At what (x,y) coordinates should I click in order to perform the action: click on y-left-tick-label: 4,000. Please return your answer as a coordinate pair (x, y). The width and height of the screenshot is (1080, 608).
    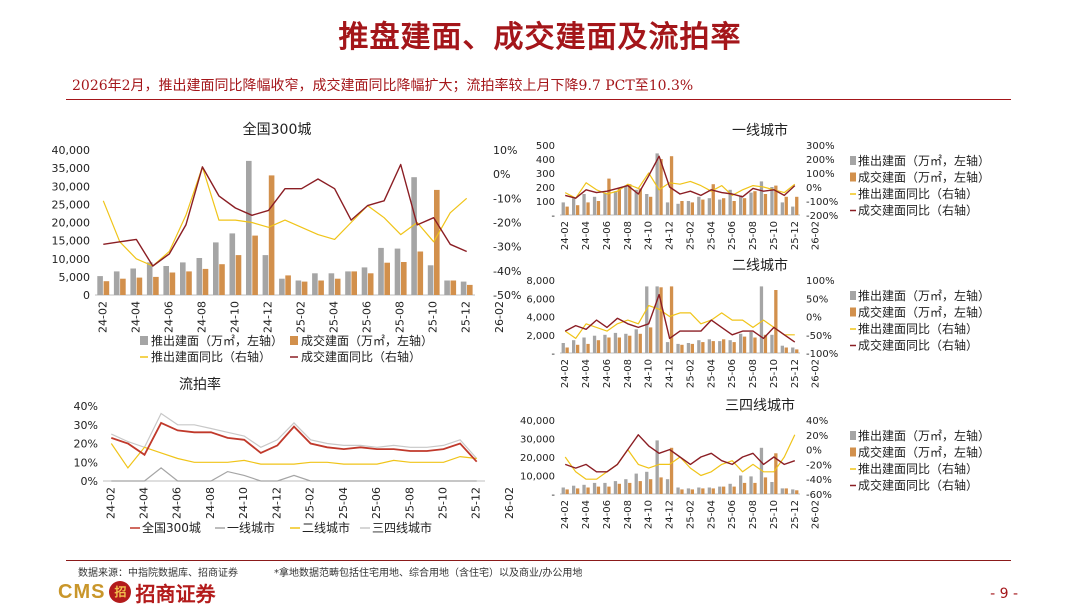
    Looking at the image, I should click on (540, 318).